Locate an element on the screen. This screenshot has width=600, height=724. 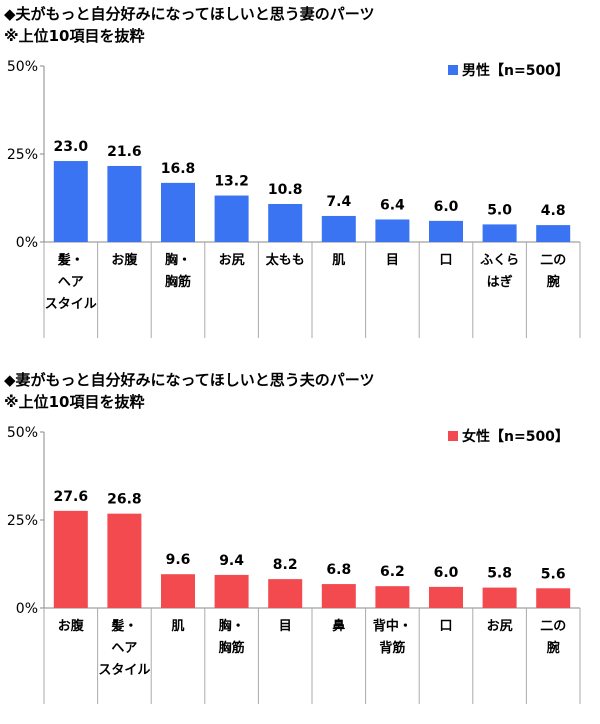
data-label: 4.8 is located at coordinates (553, 211).